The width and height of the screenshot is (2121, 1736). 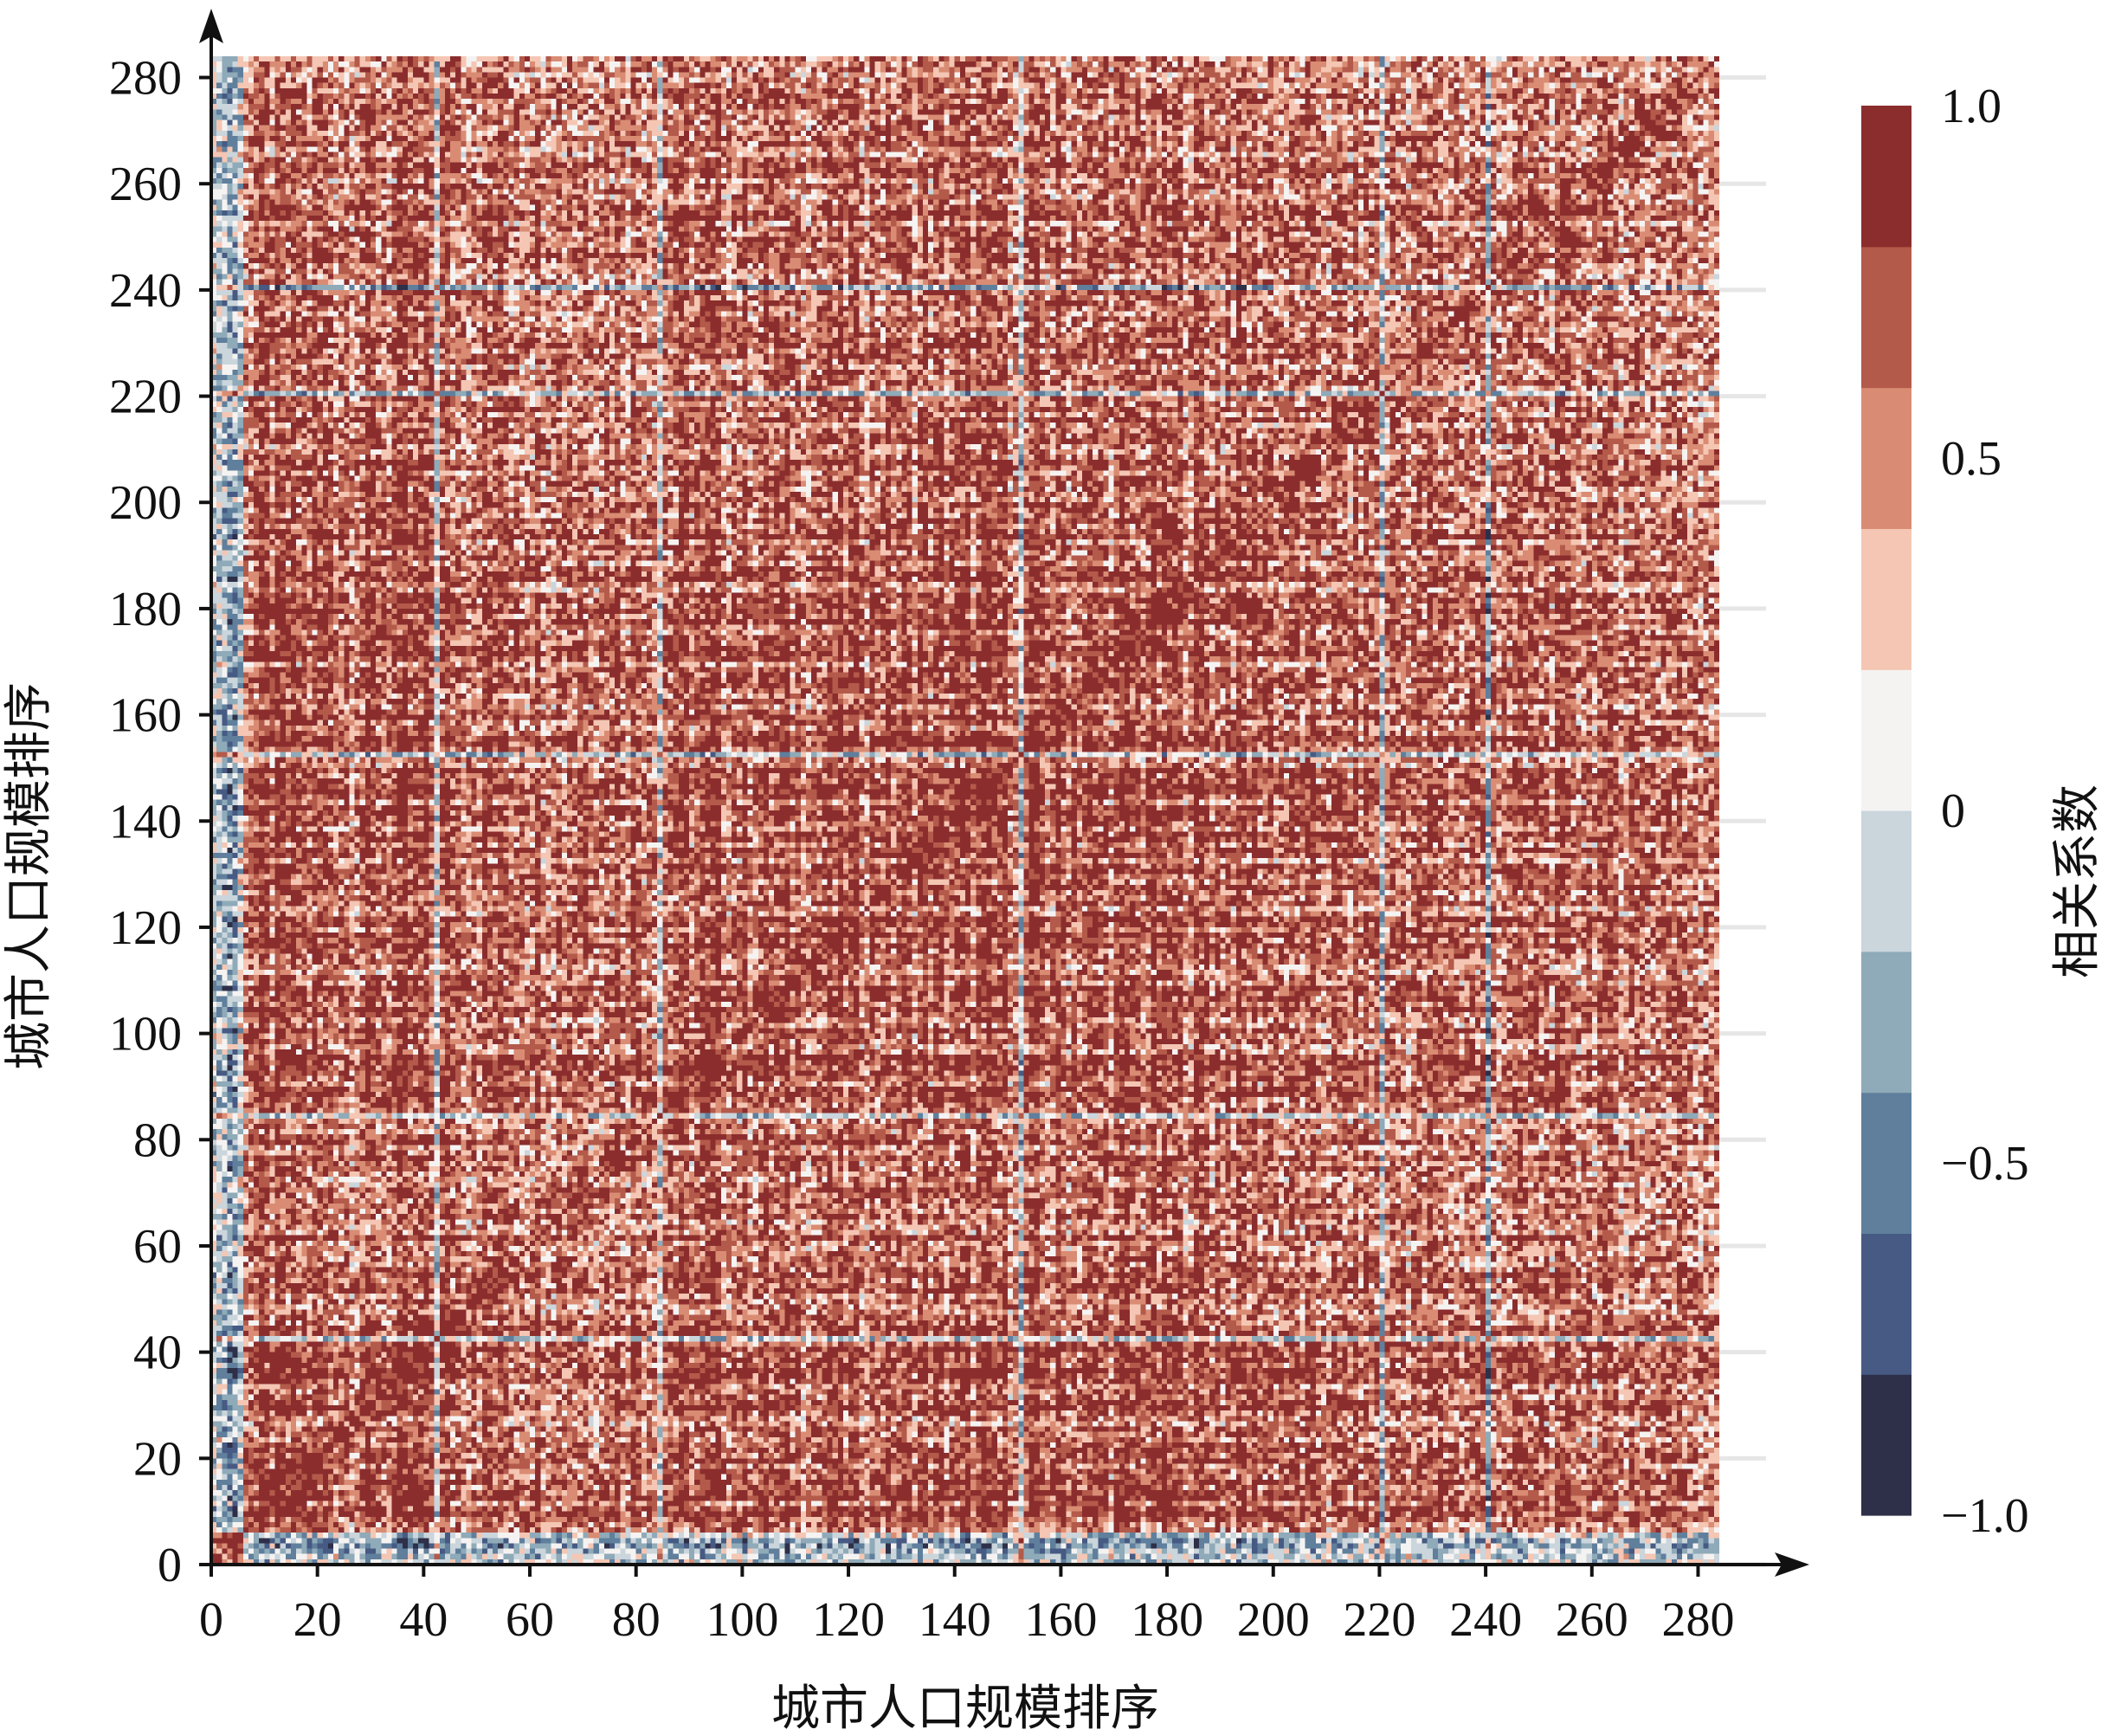 I want to click on x-tick-label: 40, so click(x=424, y=1620).